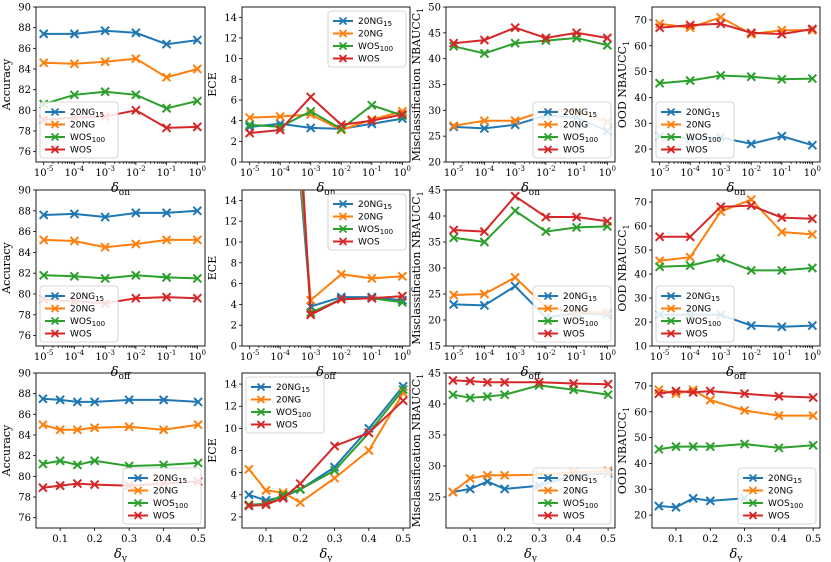 This screenshot has height=562, width=831. Describe the element at coordinates (24, 518) in the screenshot. I see `y-tick-label: 76` at that location.